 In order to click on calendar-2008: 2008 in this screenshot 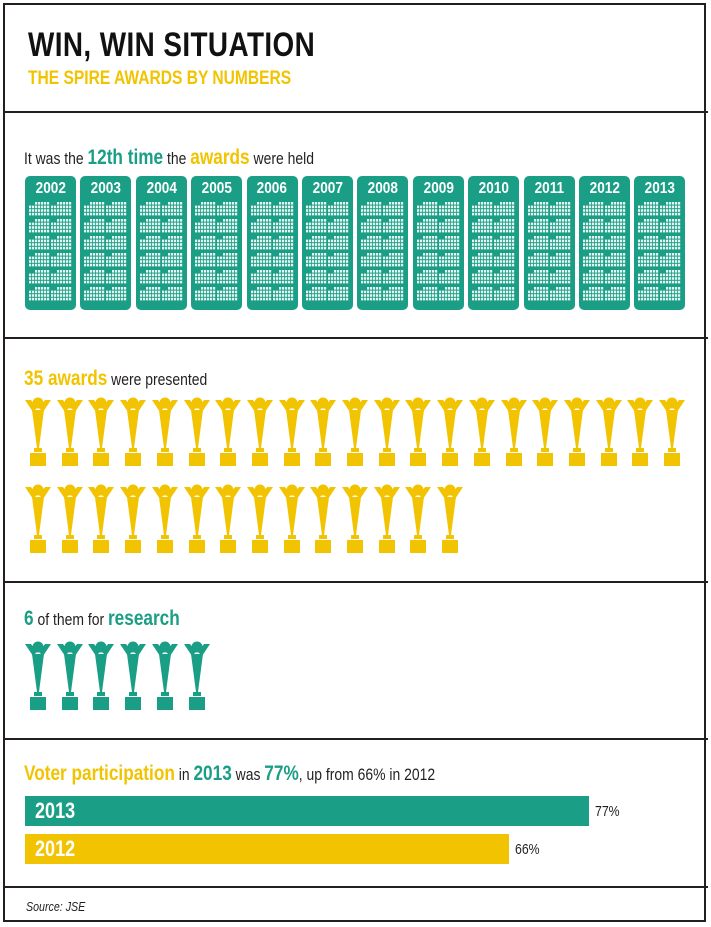, I will do `click(383, 243)`.